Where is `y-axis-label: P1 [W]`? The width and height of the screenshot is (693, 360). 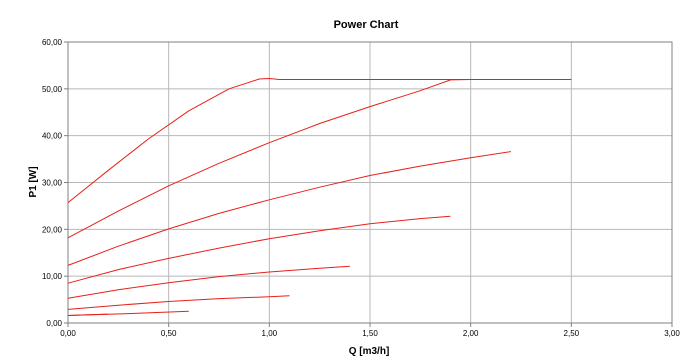
y-axis-label: P1 [W] is located at coordinates (33, 181).